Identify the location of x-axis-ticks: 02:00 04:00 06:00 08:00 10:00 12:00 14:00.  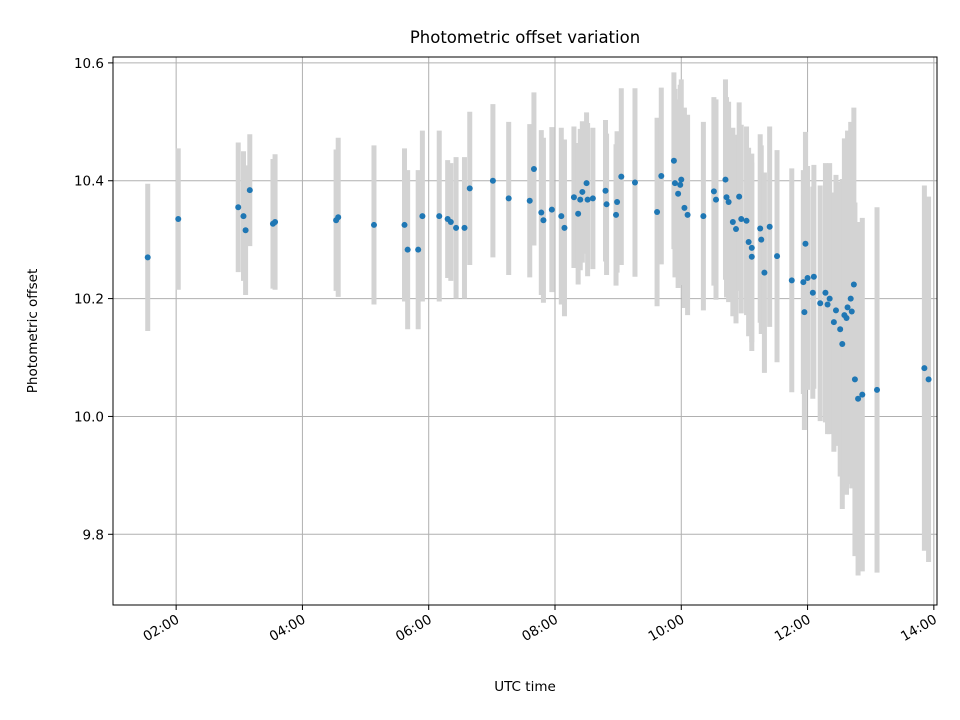
(540, 625).